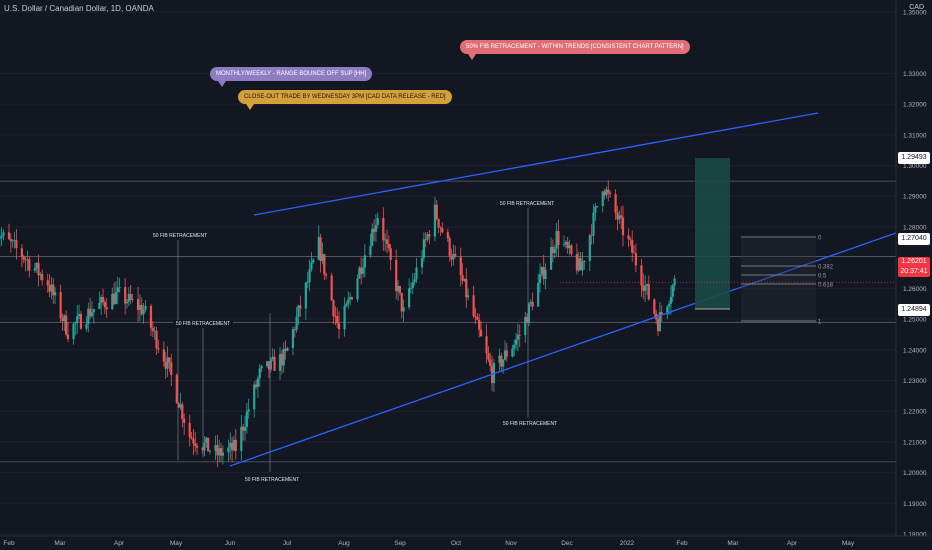  Describe the element at coordinates (820, 323) in the screenshot. I see `fib-level-label: 1` at that location.